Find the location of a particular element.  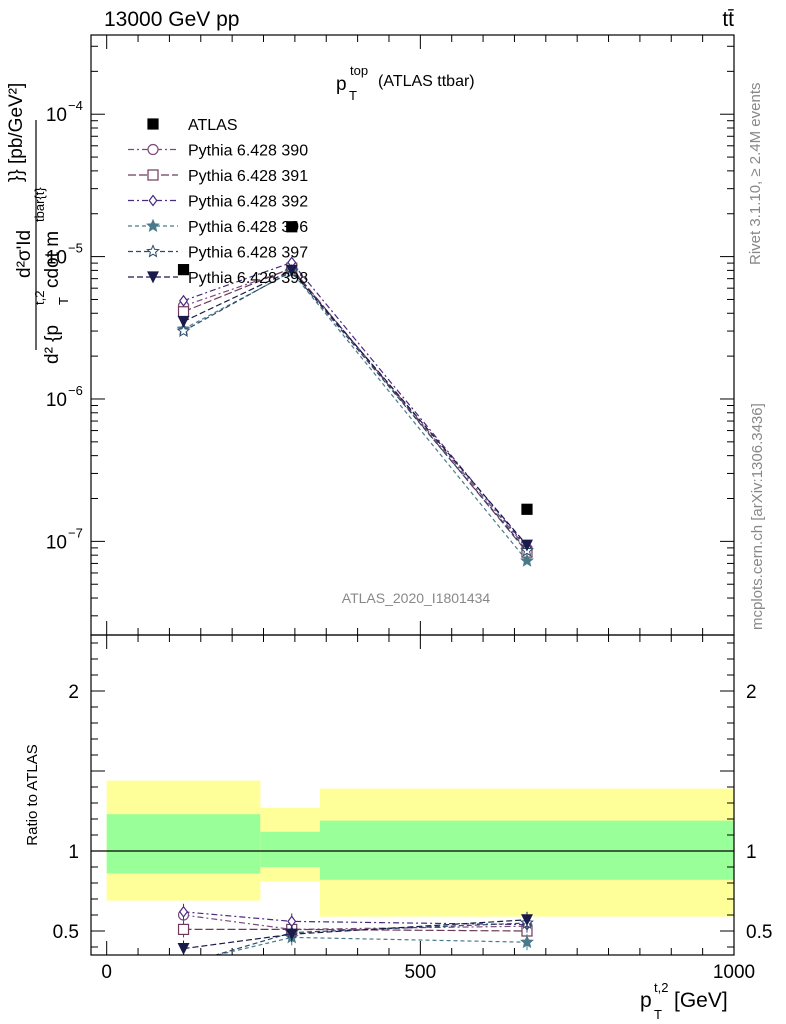

rivet-label: Rivet 3.1.10, ≥ 2.4M events is located at coordinates (755, 174).